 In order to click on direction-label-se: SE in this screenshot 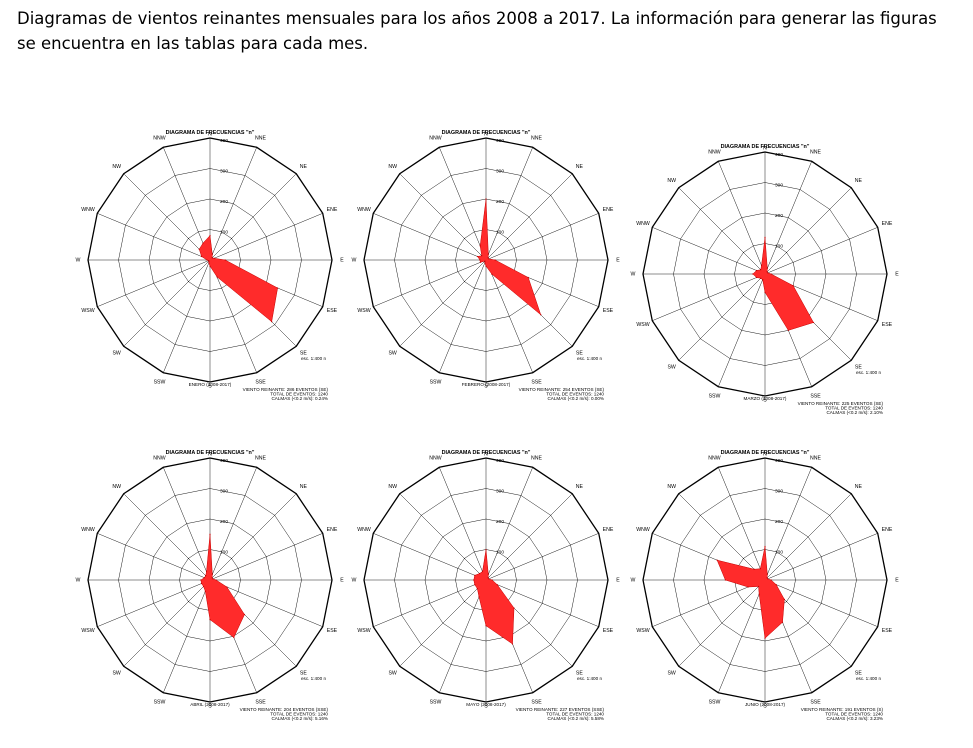, I will do `click(579, 674)`.